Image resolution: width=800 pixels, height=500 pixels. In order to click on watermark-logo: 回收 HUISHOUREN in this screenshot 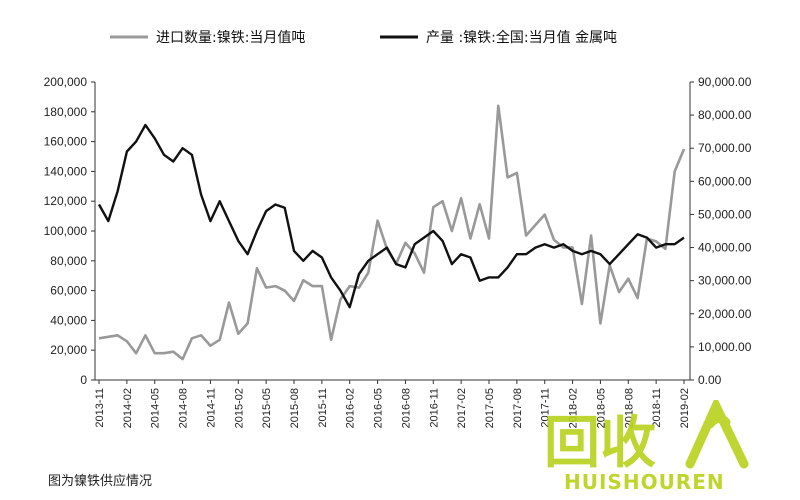, I will do `click(655, 445)`.